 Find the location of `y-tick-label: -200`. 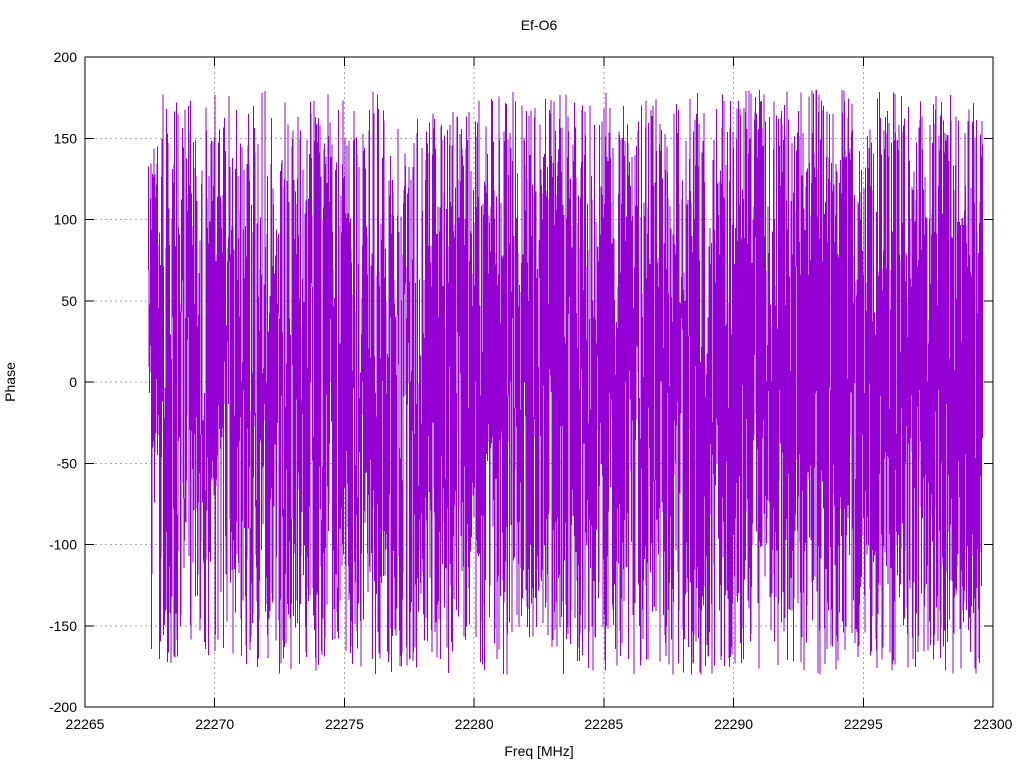

y-tick-label: -200 is located at coordinates (63, 707).